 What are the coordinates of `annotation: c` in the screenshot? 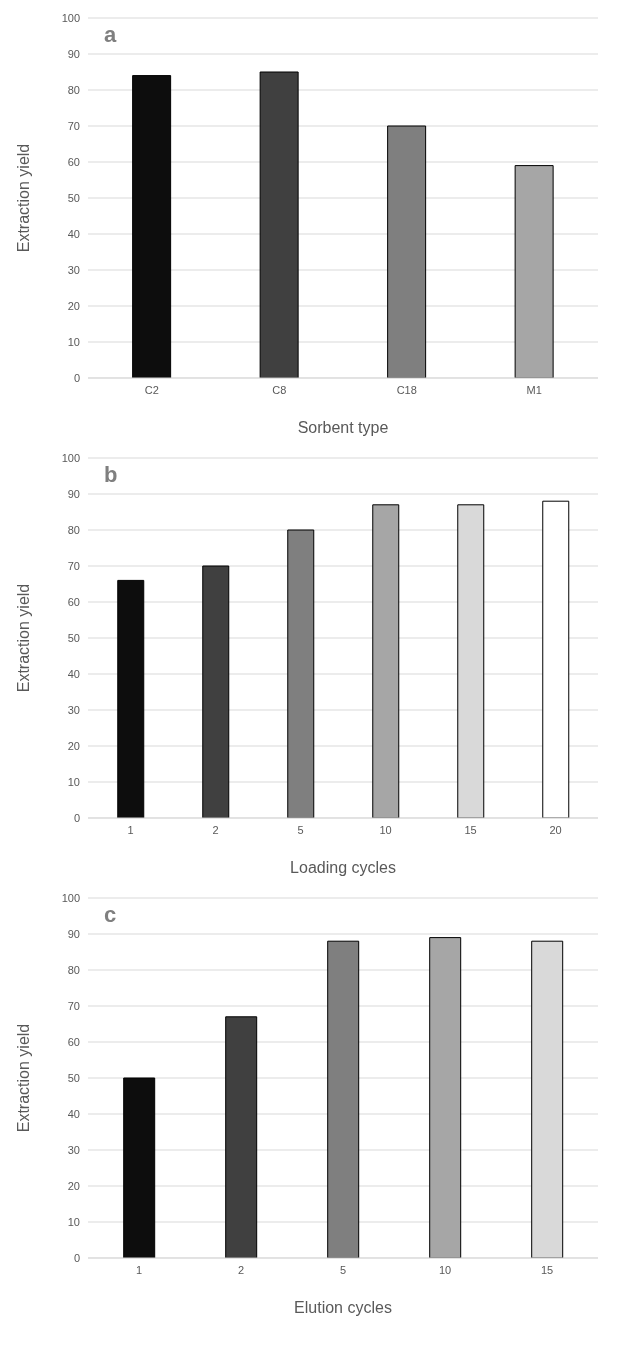 It's located at (110, 915).